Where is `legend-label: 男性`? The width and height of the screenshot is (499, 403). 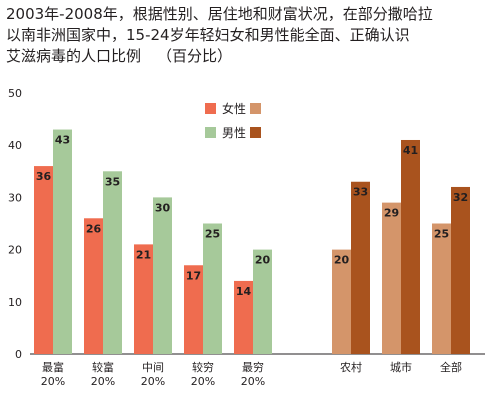 legend-label: 男性 is located at coordinates (234, 133).